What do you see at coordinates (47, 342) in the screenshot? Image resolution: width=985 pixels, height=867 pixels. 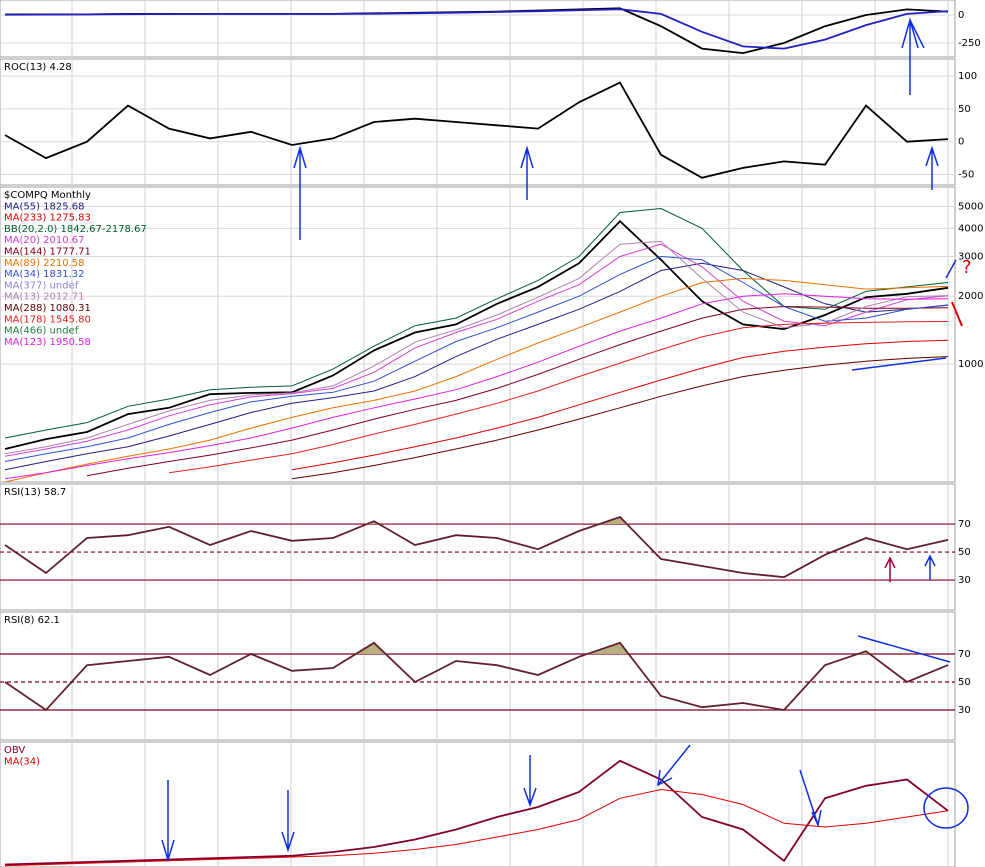 I see `legend-entry: MA(123) 1950.58` at bounding box center [47, 342].